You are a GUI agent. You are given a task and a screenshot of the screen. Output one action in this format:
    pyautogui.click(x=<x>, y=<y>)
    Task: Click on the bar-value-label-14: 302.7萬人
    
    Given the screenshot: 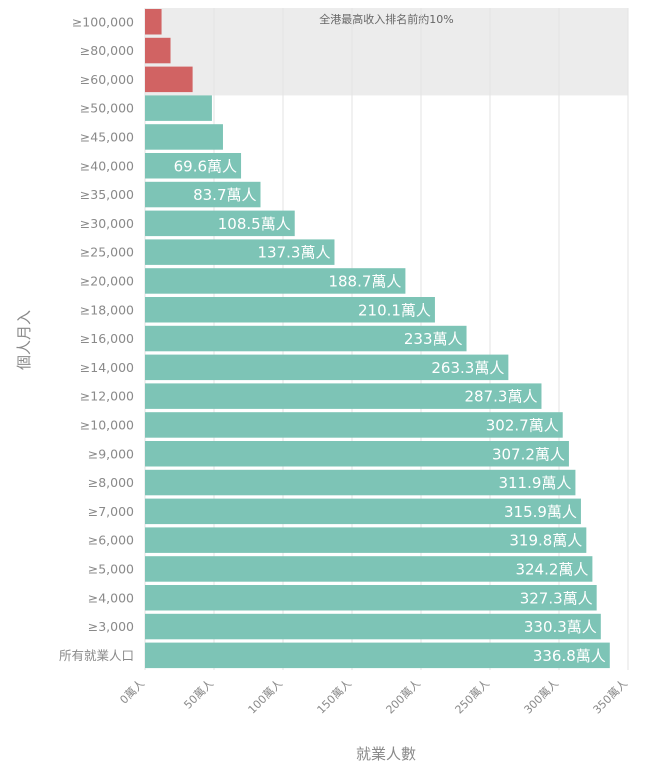 What is the action you would take?
    pyautogui.click(x=522, y=425)
    